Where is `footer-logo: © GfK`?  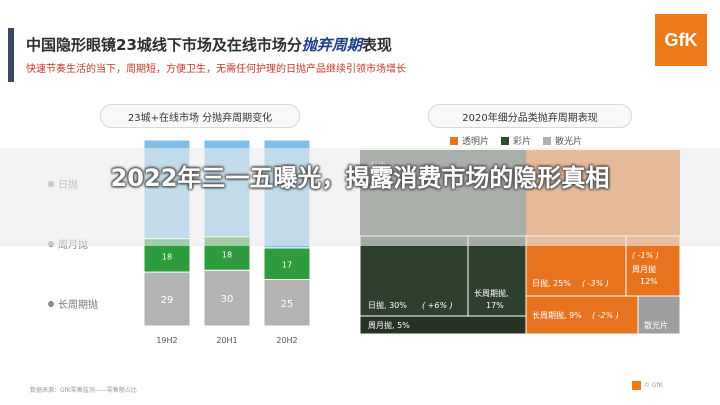
footer-logo: © GfK is located at coordinates (647, 385).